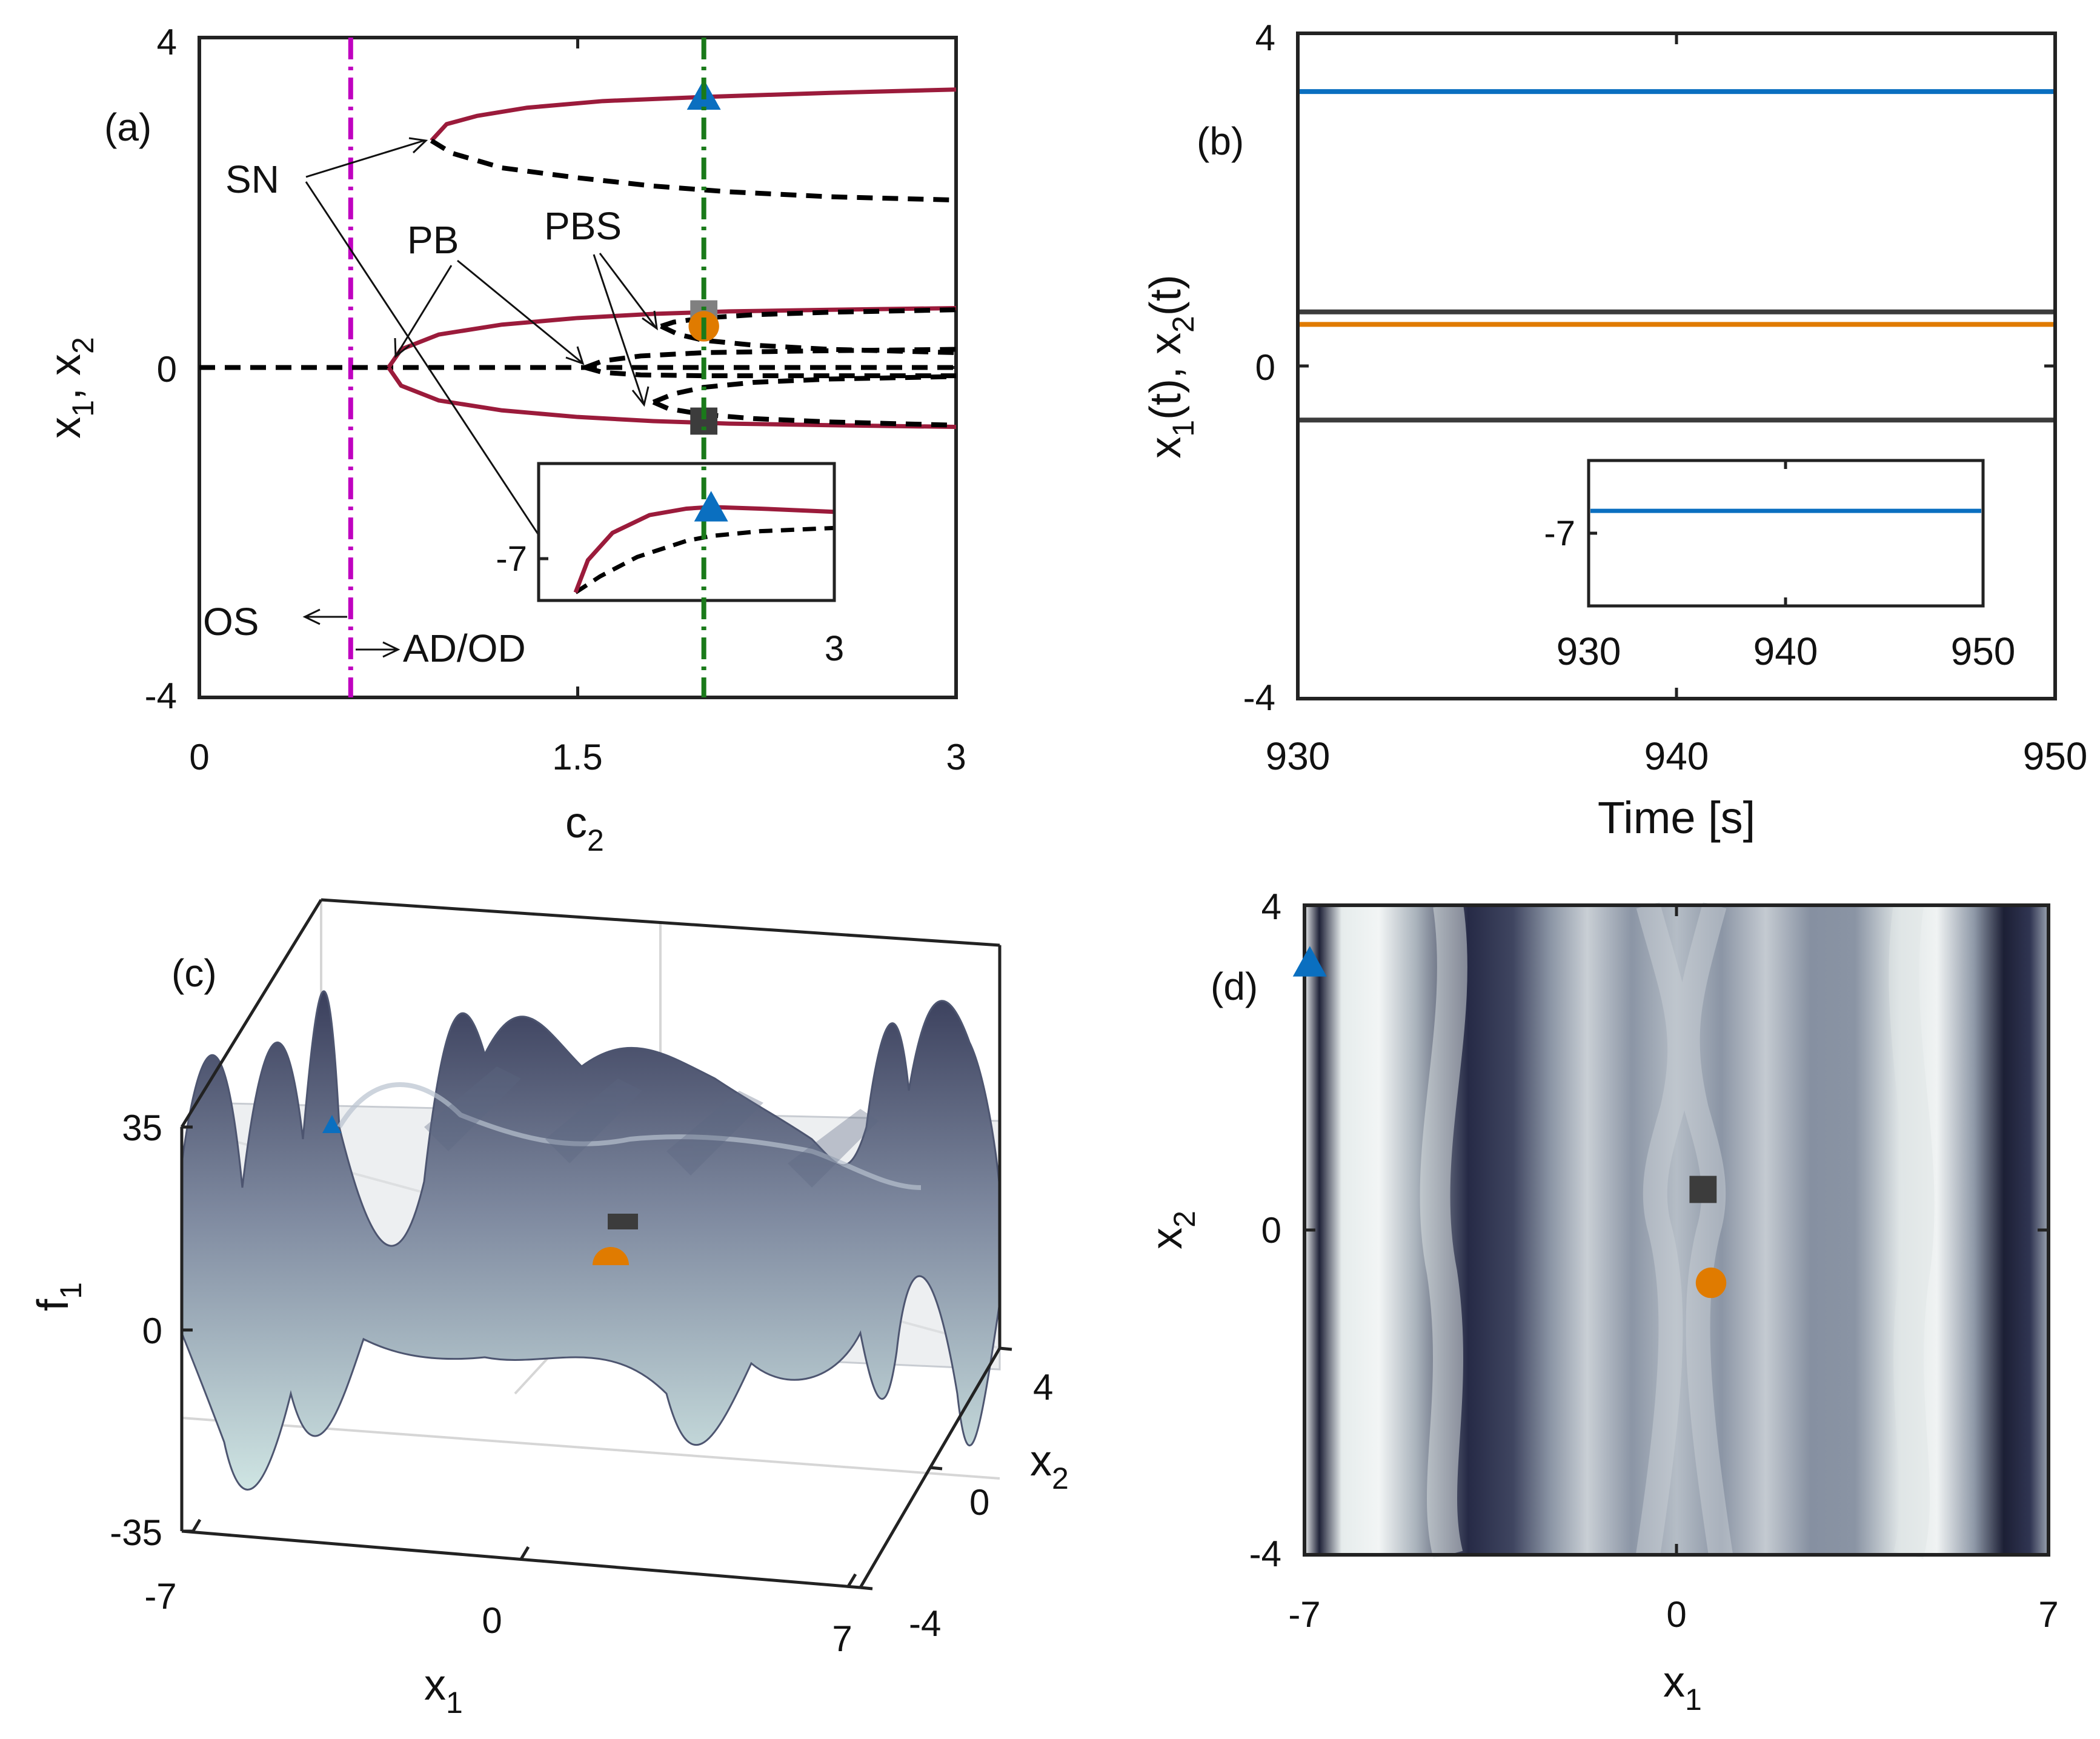 The width and height of the screenshot is (2100, 1739). I want to click on a-inset-stable-line, so click(704, 549).